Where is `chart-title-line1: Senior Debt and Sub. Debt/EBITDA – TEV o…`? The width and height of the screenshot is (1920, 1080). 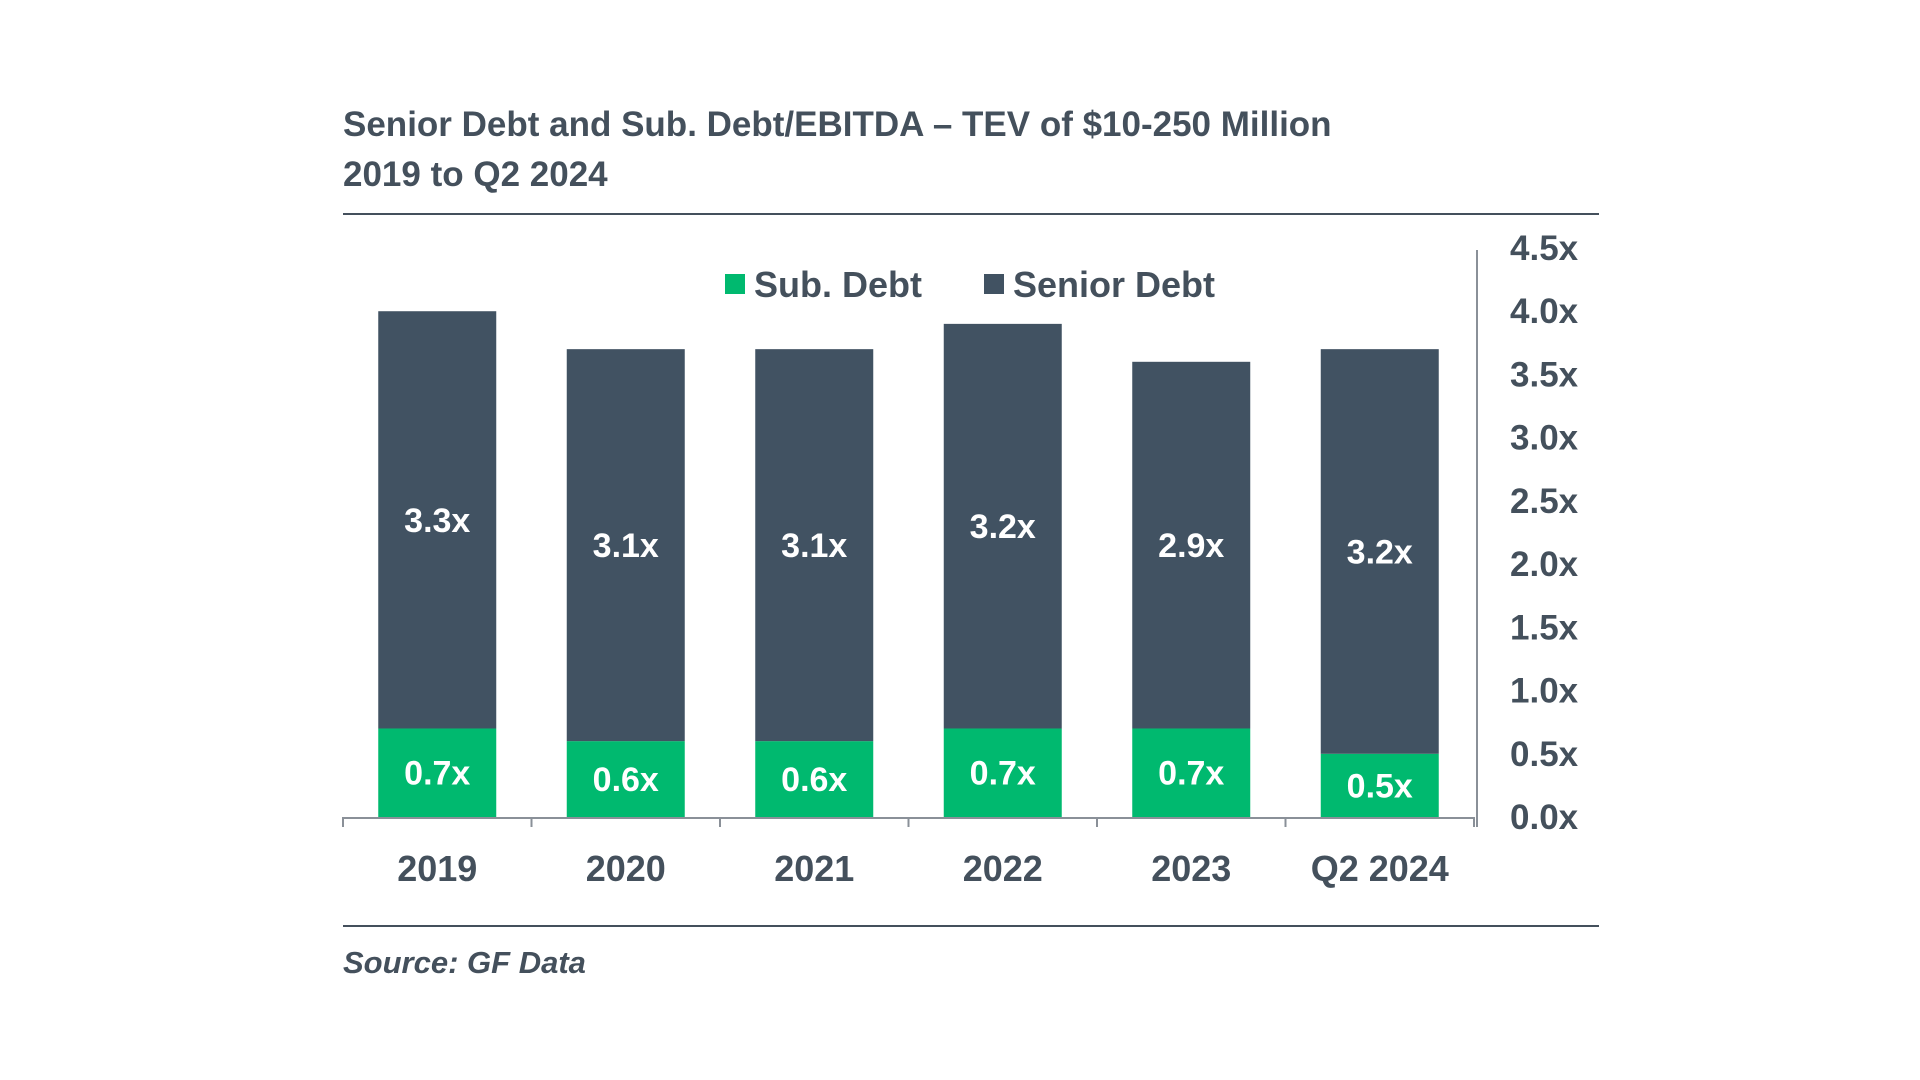 chart-title-line1: Senior Debt and Sub. Debt/EBITDA – TEV o… is located at coordinates (837, 124).